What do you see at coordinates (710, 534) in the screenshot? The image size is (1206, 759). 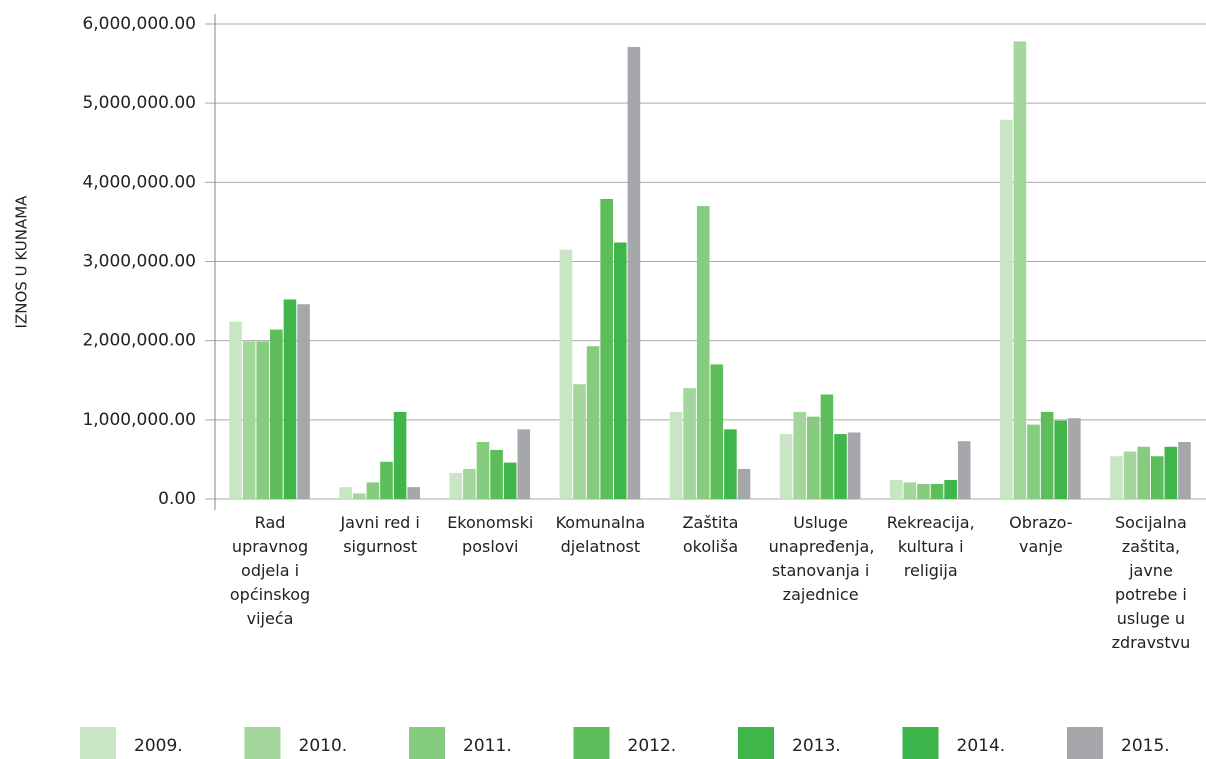 I see `x-tick-label: Zaštita okoliša` at bounding box center [710, 534].